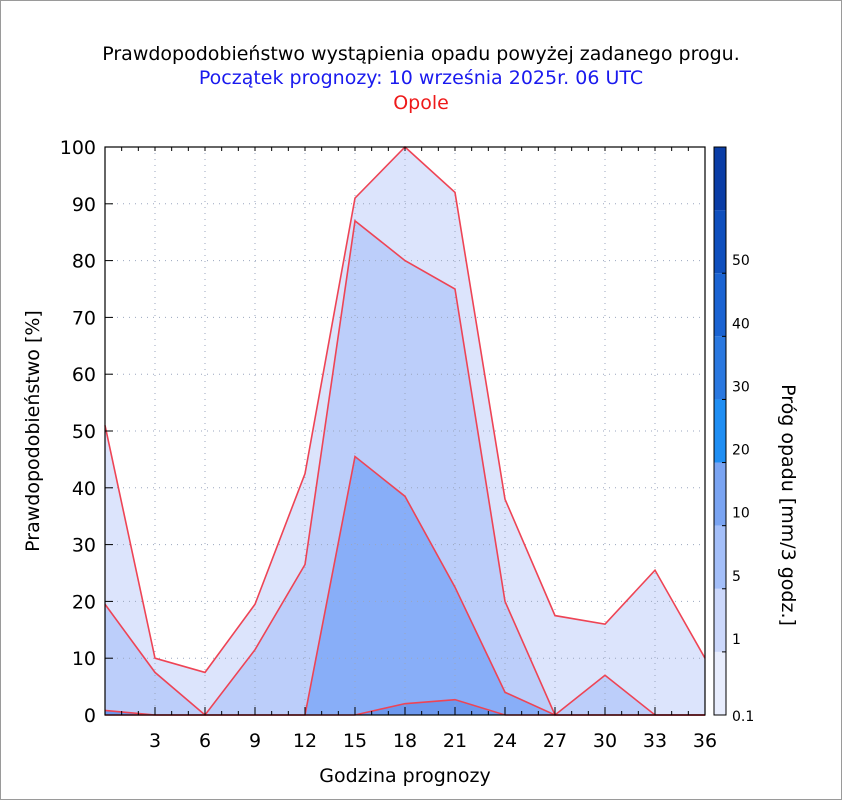 Image resolution: width=842 pixels, height=800 pixels. I want to click on colorbar-tick-label: 5, so click(736, 577).